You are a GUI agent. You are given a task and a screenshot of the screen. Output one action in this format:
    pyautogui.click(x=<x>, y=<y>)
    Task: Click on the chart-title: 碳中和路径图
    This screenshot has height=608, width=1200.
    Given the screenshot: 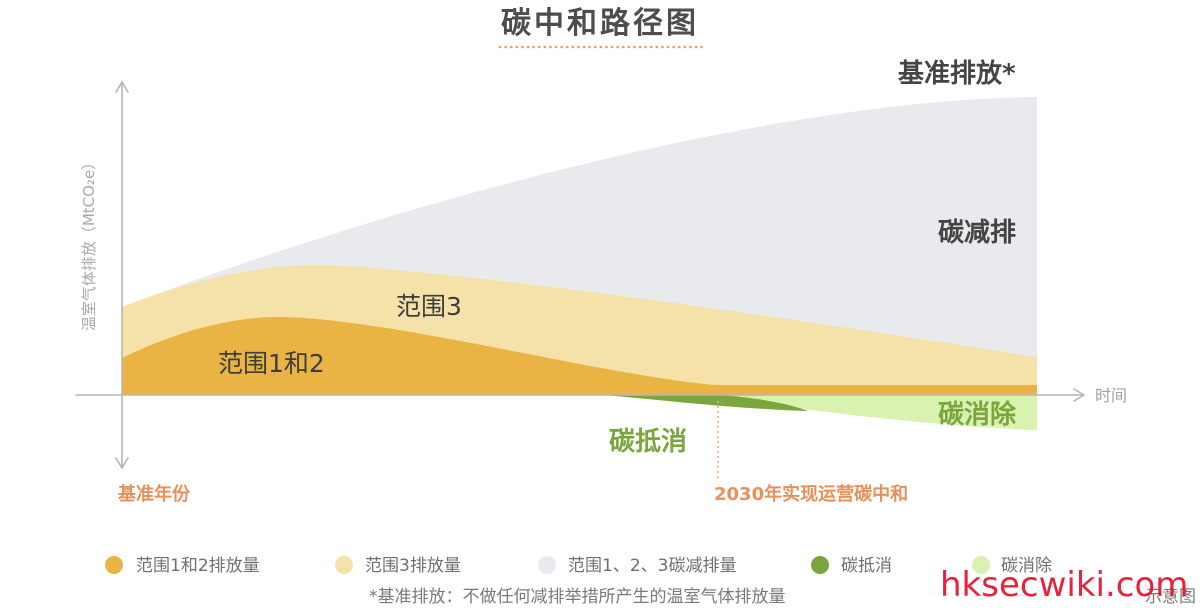 What is the action you would take?
    pyautogui.click(x=600, y=23)
    